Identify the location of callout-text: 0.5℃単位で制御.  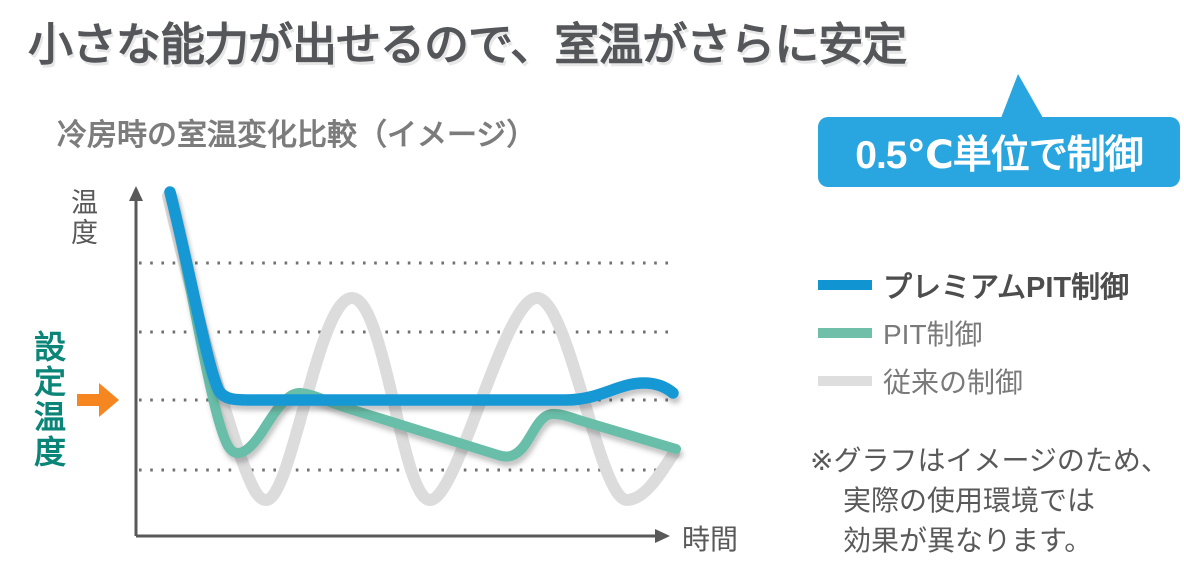
(999, 155).